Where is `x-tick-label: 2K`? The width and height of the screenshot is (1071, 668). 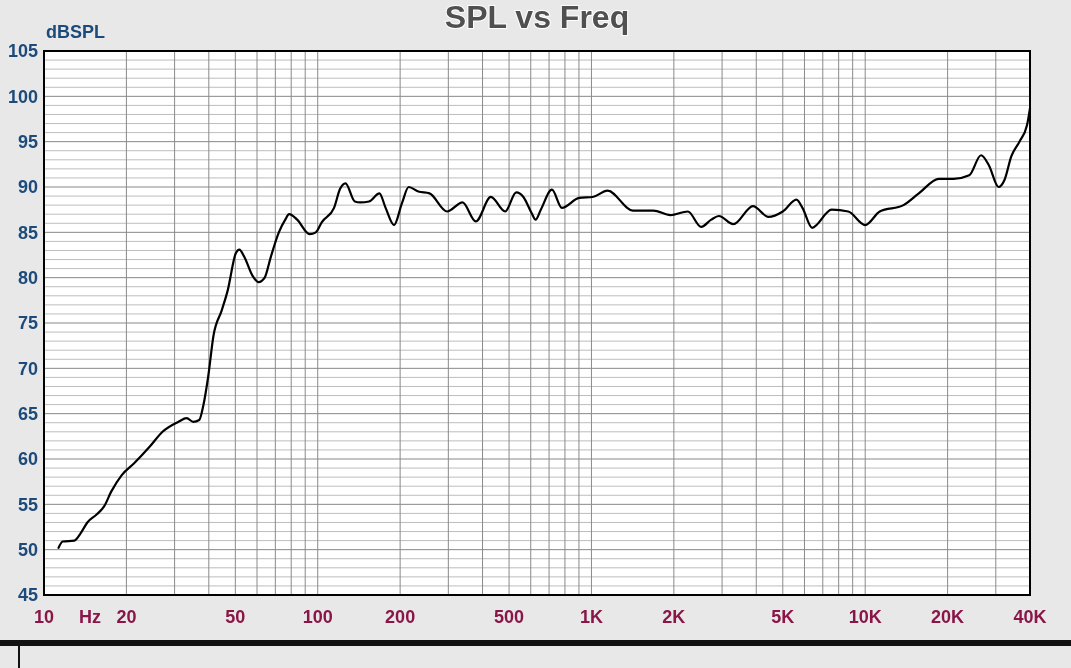 x-tick-label: 2K is located at coordinates (674, 617).